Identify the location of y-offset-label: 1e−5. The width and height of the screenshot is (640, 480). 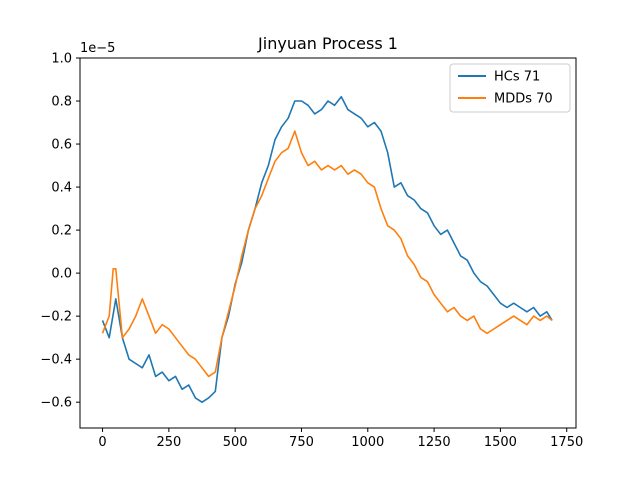
(97, 48).